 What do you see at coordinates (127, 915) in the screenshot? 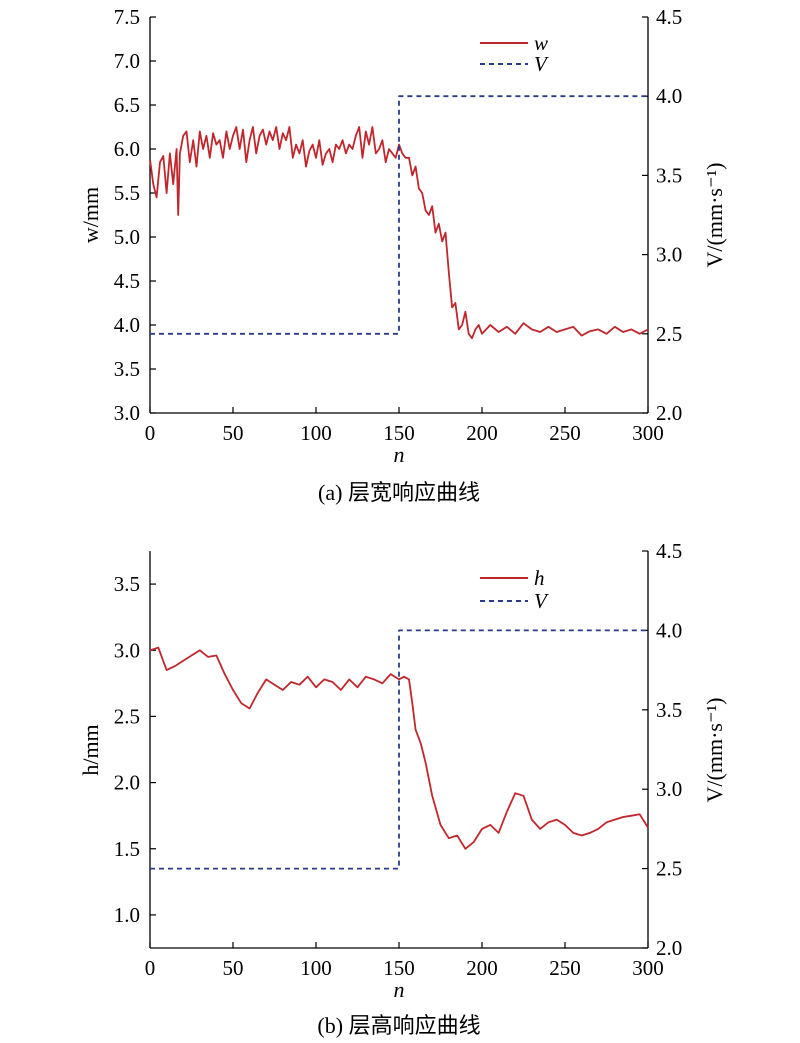
I see `chart-b-ytick-label: 1.0` at bounding box center [127, 915].